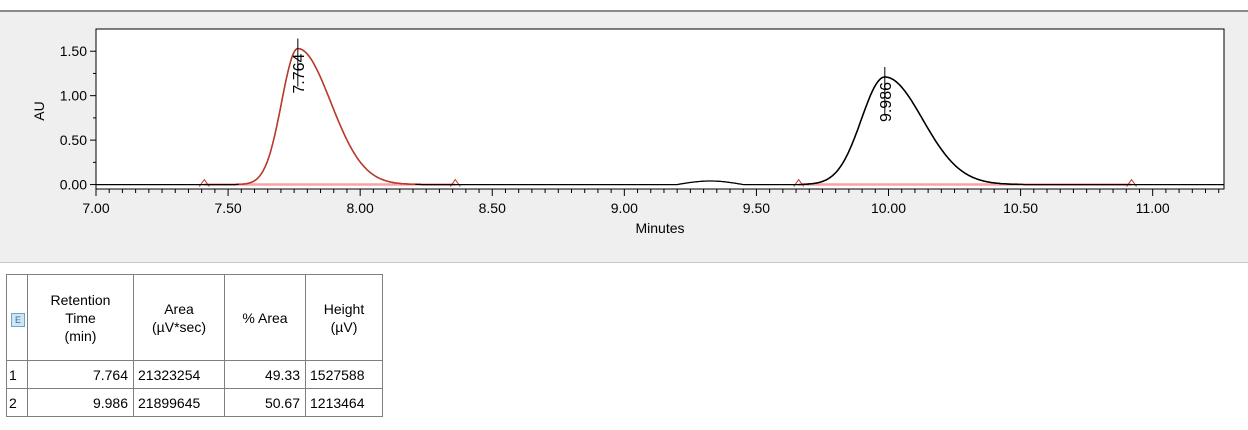  Describe the element at coordinates (886, 102) in the screenshot. I see `peak-label: 9.986` at that location.